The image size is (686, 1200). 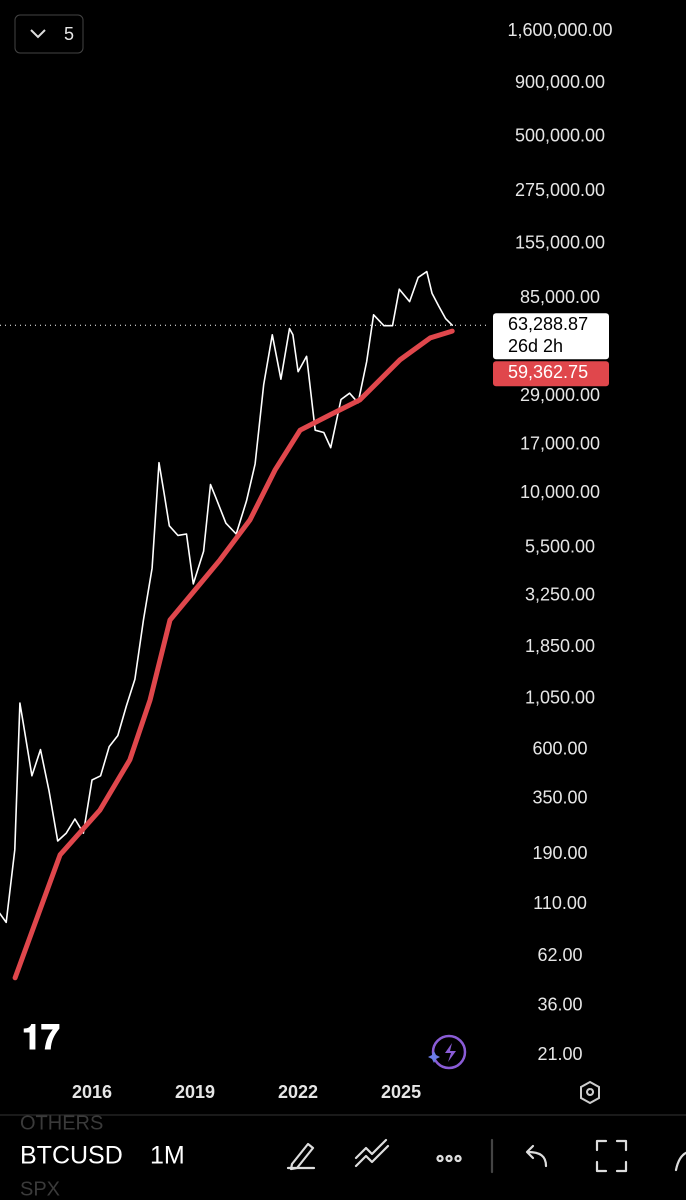 What do you see at coordinates (560, 136) in the screenshot?
I see `y-tick-label: 500,000.00` at bounding box center [560, 136].